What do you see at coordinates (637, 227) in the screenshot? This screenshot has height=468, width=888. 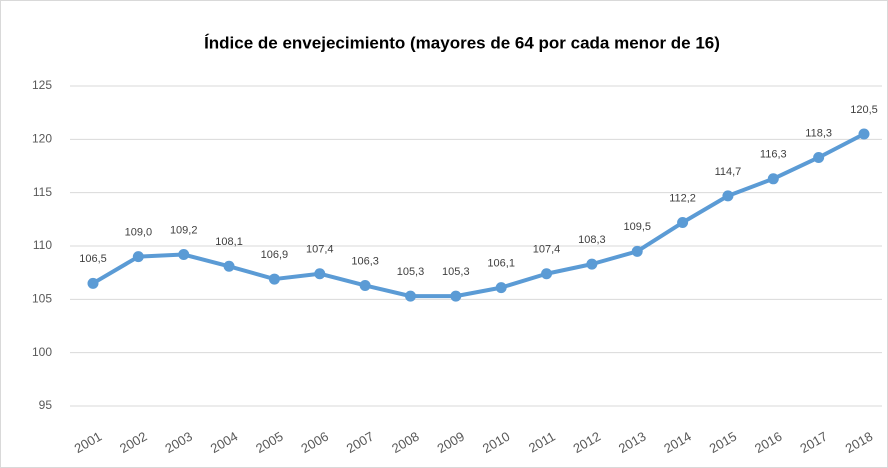 I see `data-label: 109,5` at bounding box center [637, 227].